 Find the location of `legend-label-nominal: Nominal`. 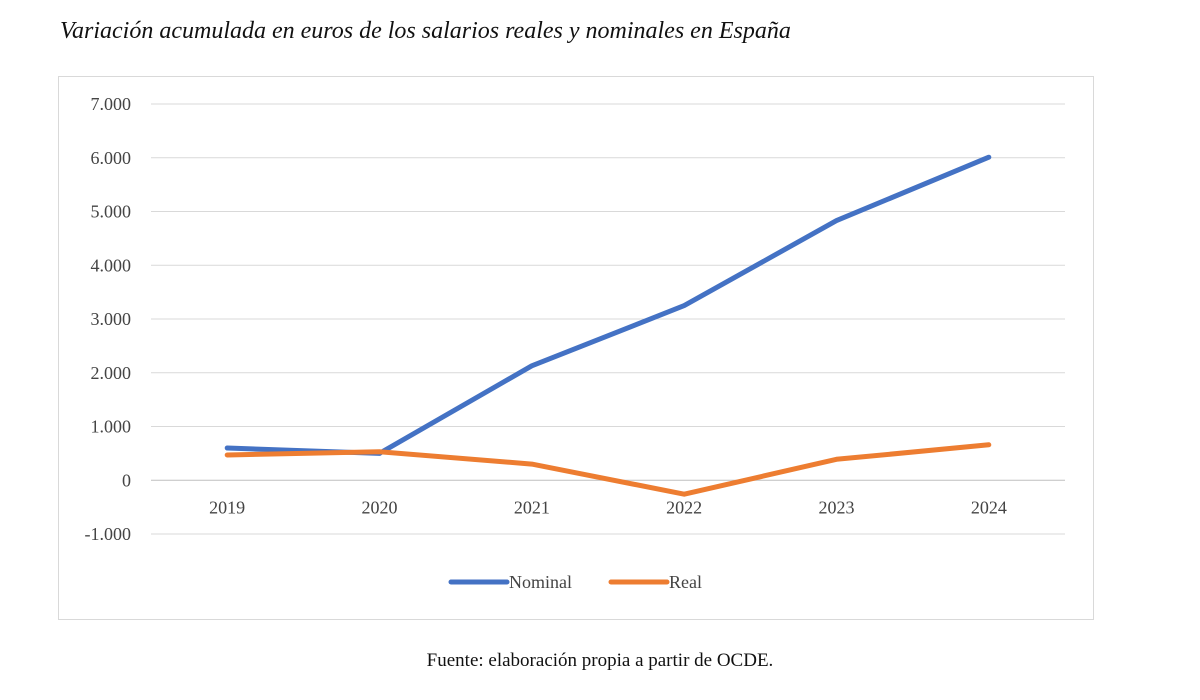

legend-label-nominal: Nominal is located at coordinates (540, 582).